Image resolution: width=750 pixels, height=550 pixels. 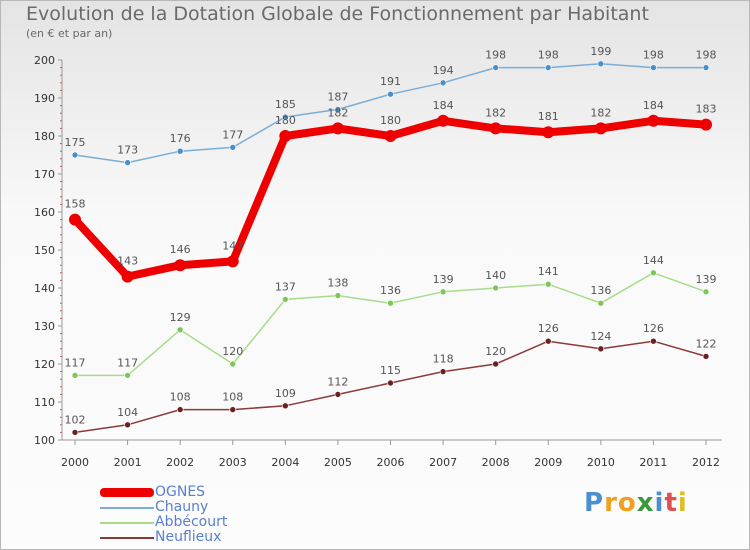 I want to click on data-label-neuflieux: 108, so click(x=232, y=397).